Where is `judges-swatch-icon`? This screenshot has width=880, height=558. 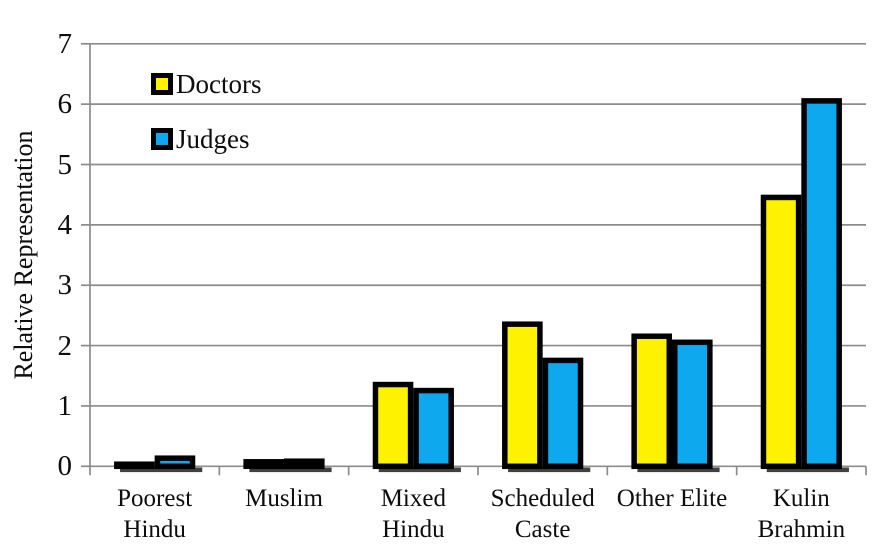
judges-swatch-icon is located at coordinates (162, 139).